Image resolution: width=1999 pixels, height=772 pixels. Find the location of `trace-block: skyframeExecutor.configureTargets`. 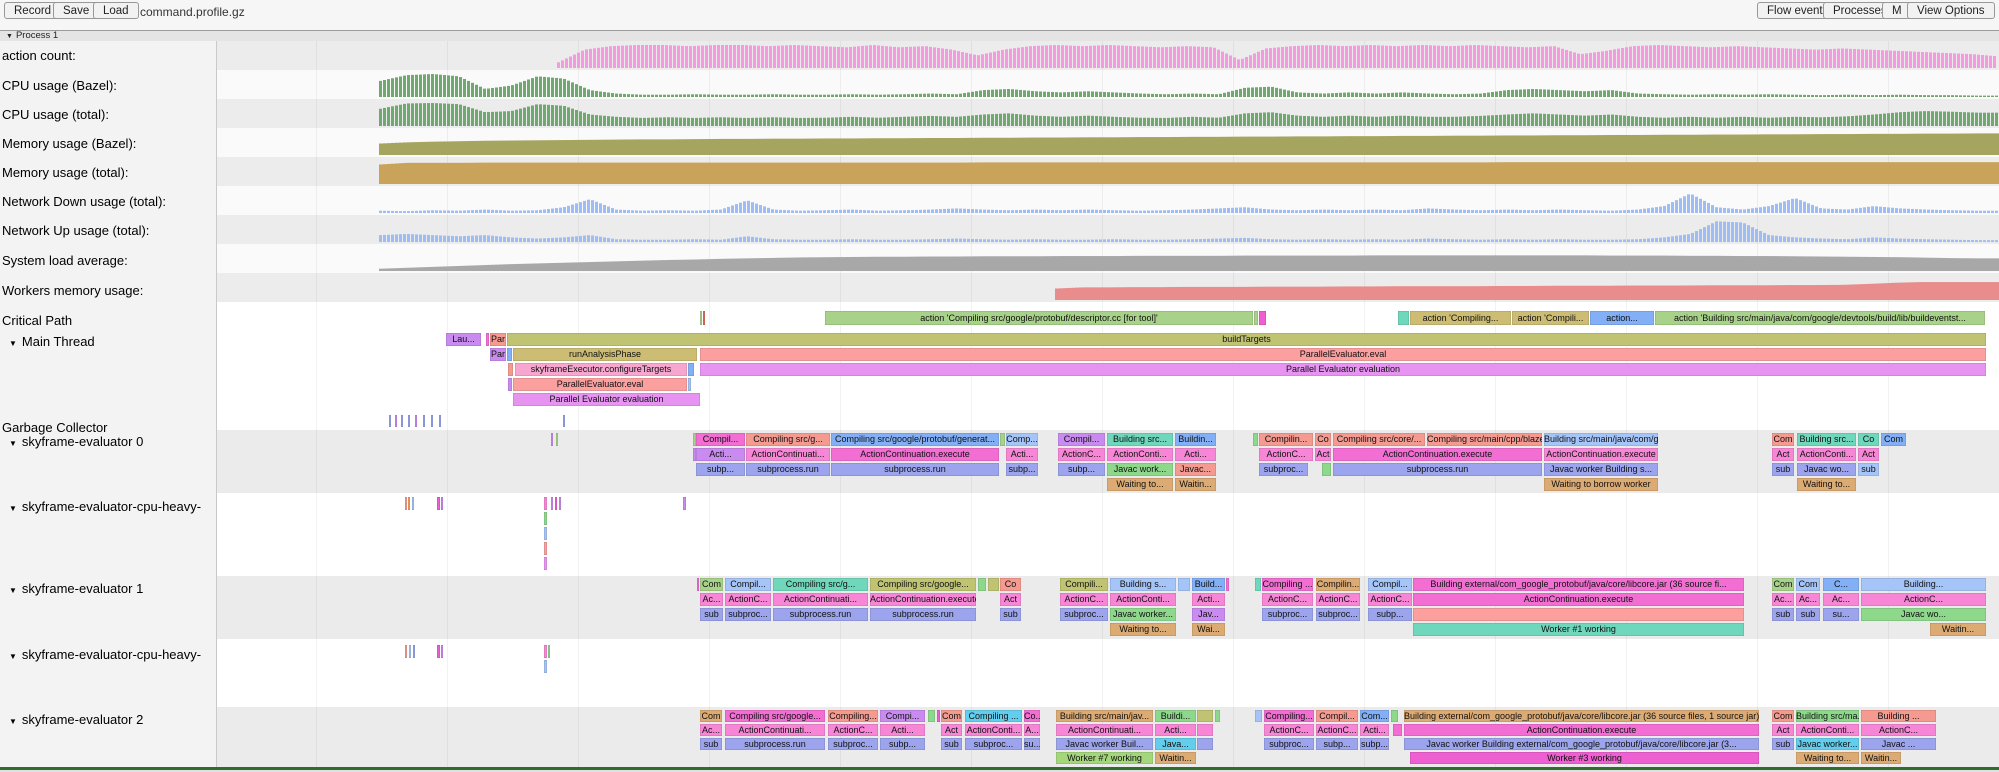

trace-block: skyframeExecutor.configureTargets is located at coordinates (601, 369).